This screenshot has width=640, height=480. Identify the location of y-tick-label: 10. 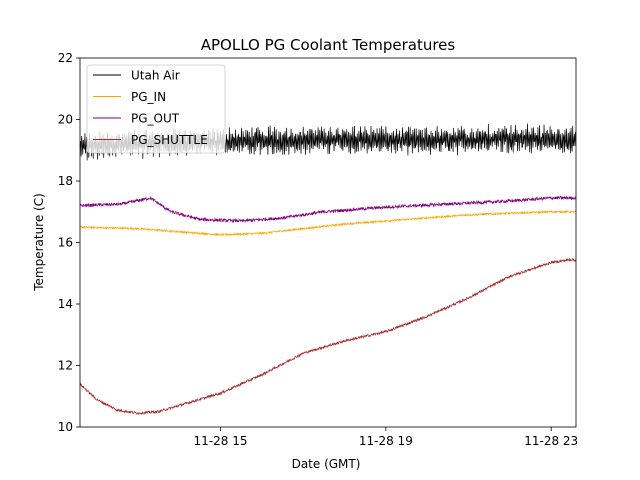
(65, 427).